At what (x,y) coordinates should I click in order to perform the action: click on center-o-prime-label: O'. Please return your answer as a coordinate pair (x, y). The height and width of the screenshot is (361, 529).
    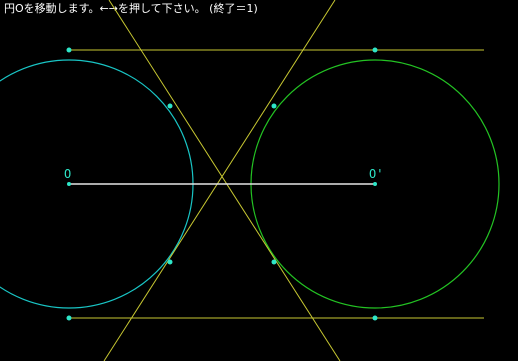
    Looking at the image, I should click on (376, 174).